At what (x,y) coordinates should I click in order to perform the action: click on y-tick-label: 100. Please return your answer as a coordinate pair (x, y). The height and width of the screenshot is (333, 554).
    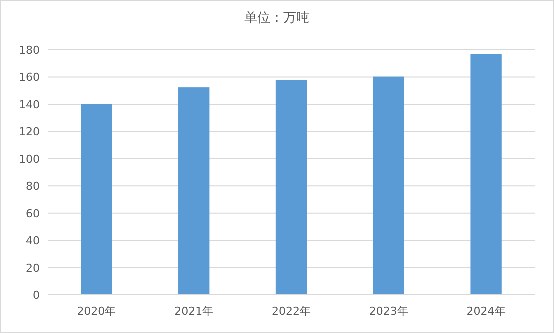
    Looking at the image, I should click on (29, 159).